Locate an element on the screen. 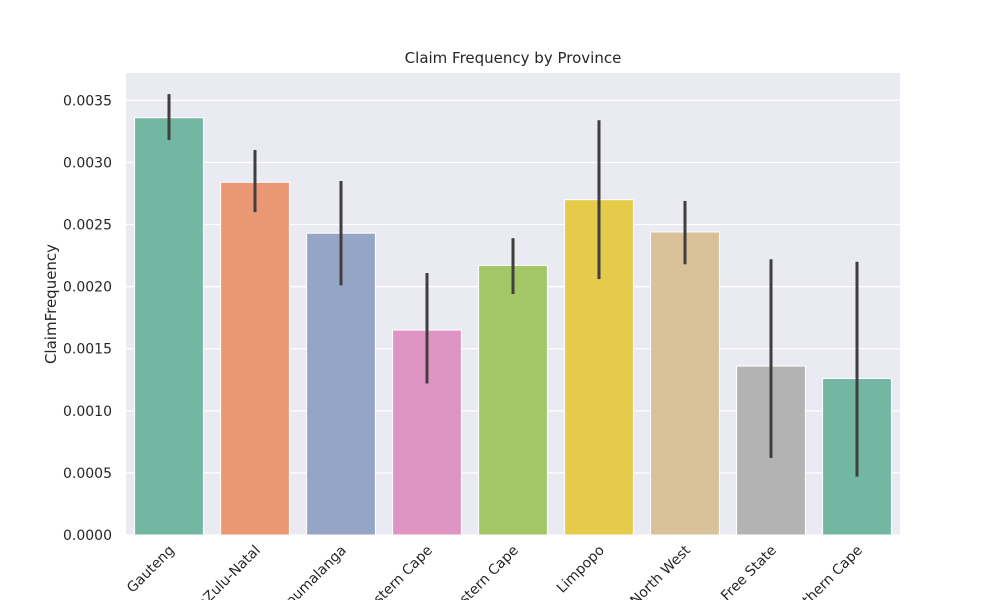  y-tick-label: 0.0020 is located at coordinates (87, 288).